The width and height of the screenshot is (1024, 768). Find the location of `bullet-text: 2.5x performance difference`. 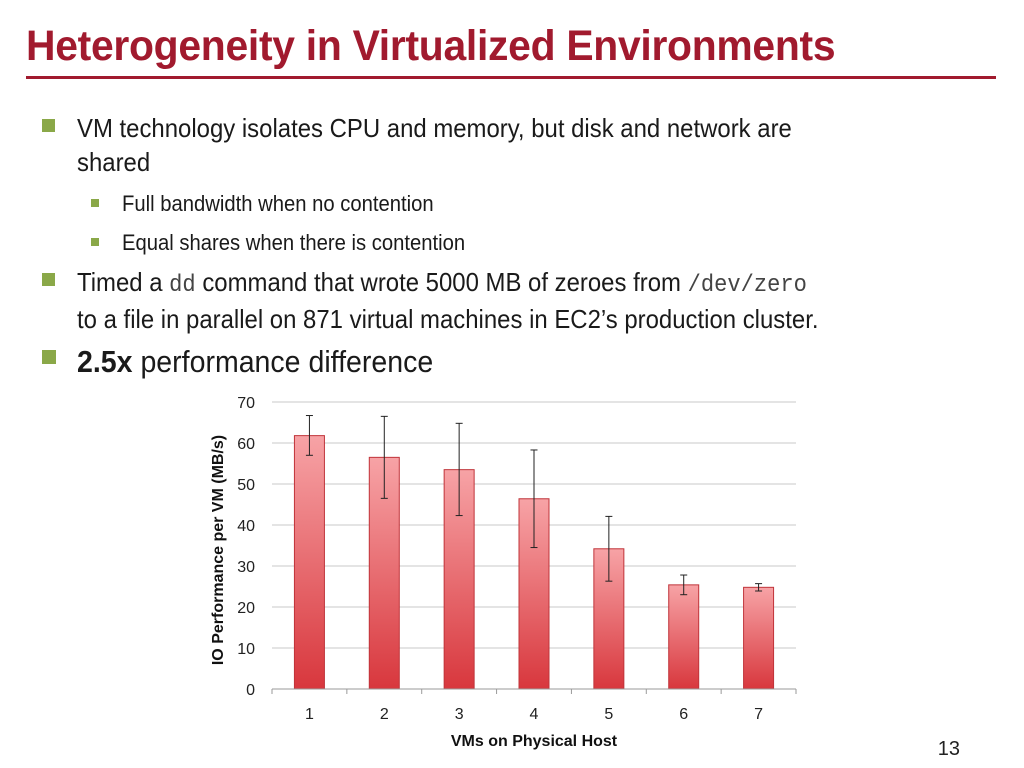

bullet-text: 2.5x performance difference is located at coordinates (255, 362).